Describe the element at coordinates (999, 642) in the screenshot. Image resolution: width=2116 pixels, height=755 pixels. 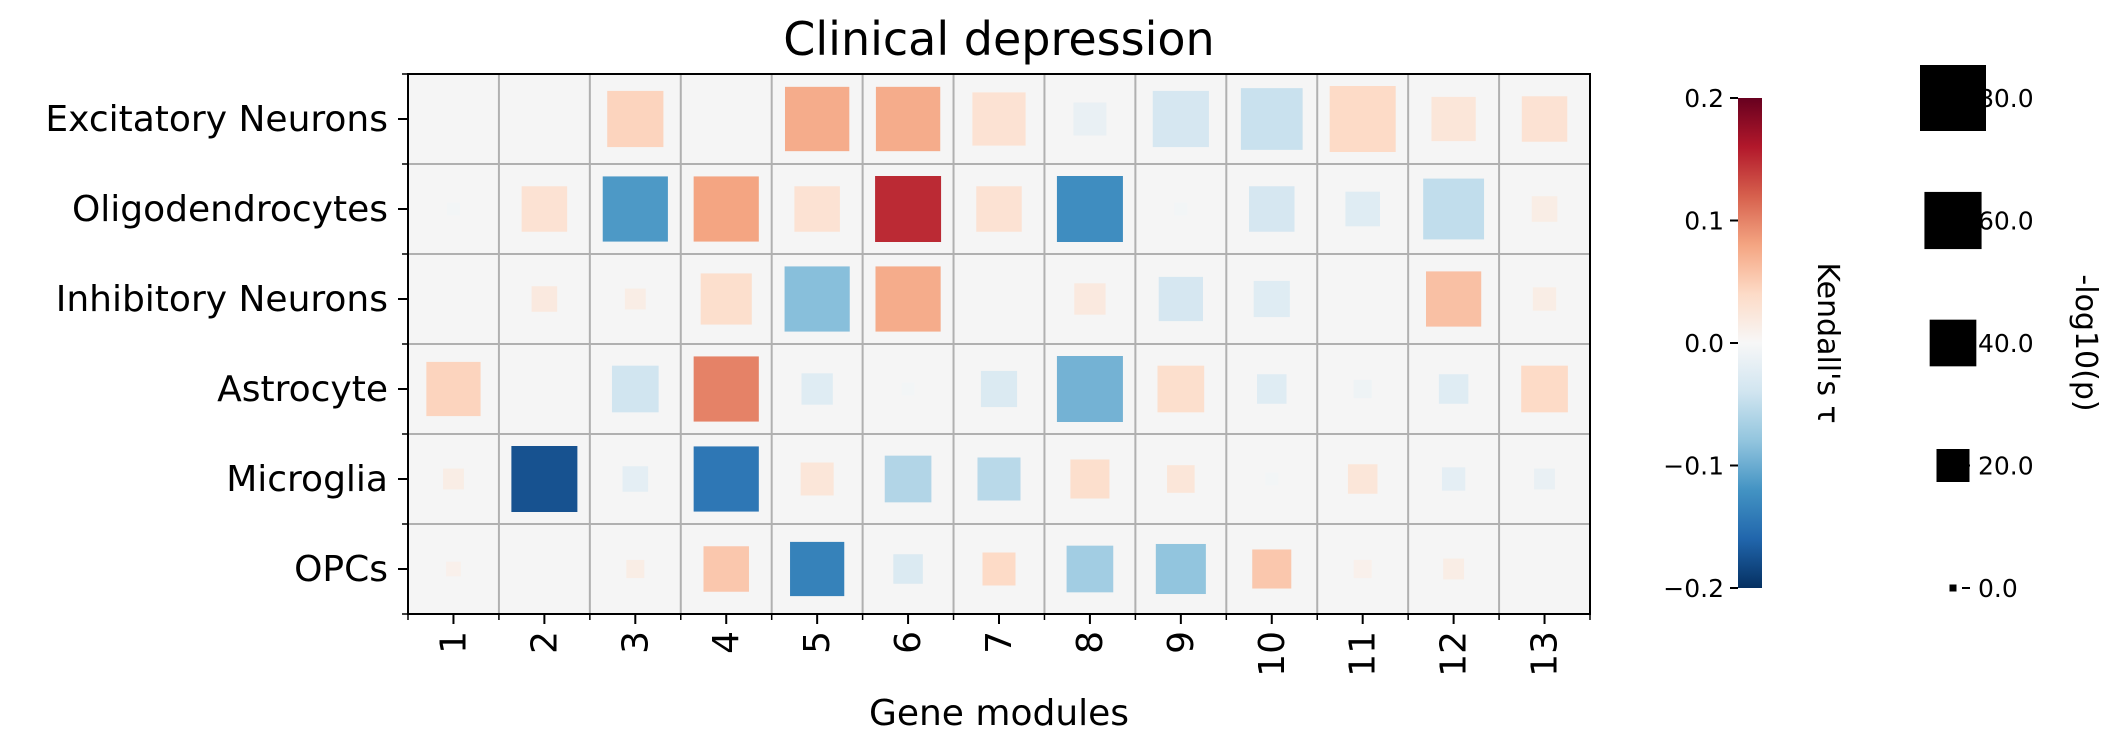
I see `x-tick-label: 7` at that location.